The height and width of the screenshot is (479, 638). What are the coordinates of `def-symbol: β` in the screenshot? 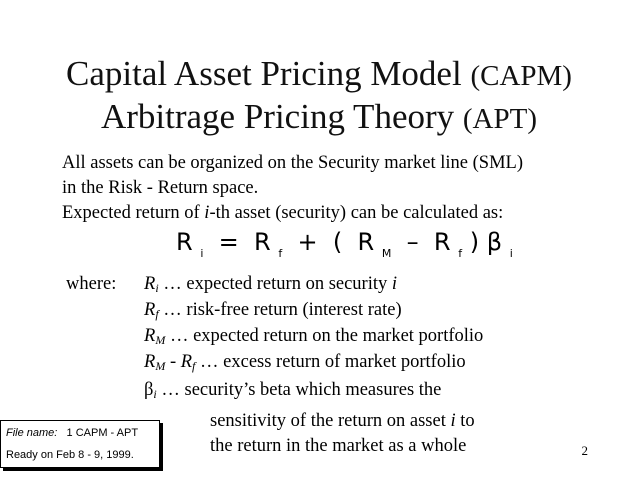 It's located at (149, 390).